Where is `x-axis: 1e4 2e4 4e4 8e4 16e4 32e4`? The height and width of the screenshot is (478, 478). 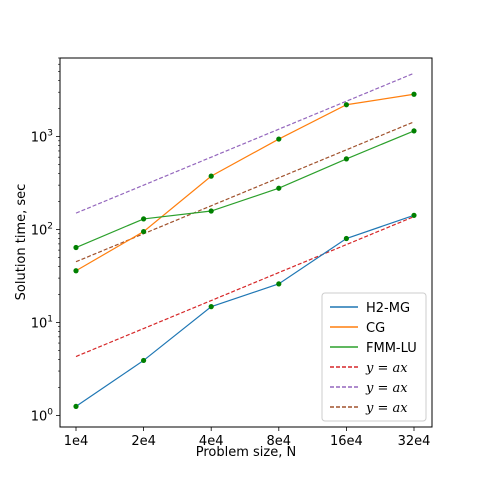 x-axis: 1e4 2e4 4e4 8e4 16e4 32e4 is located at coordinates (247, 438).